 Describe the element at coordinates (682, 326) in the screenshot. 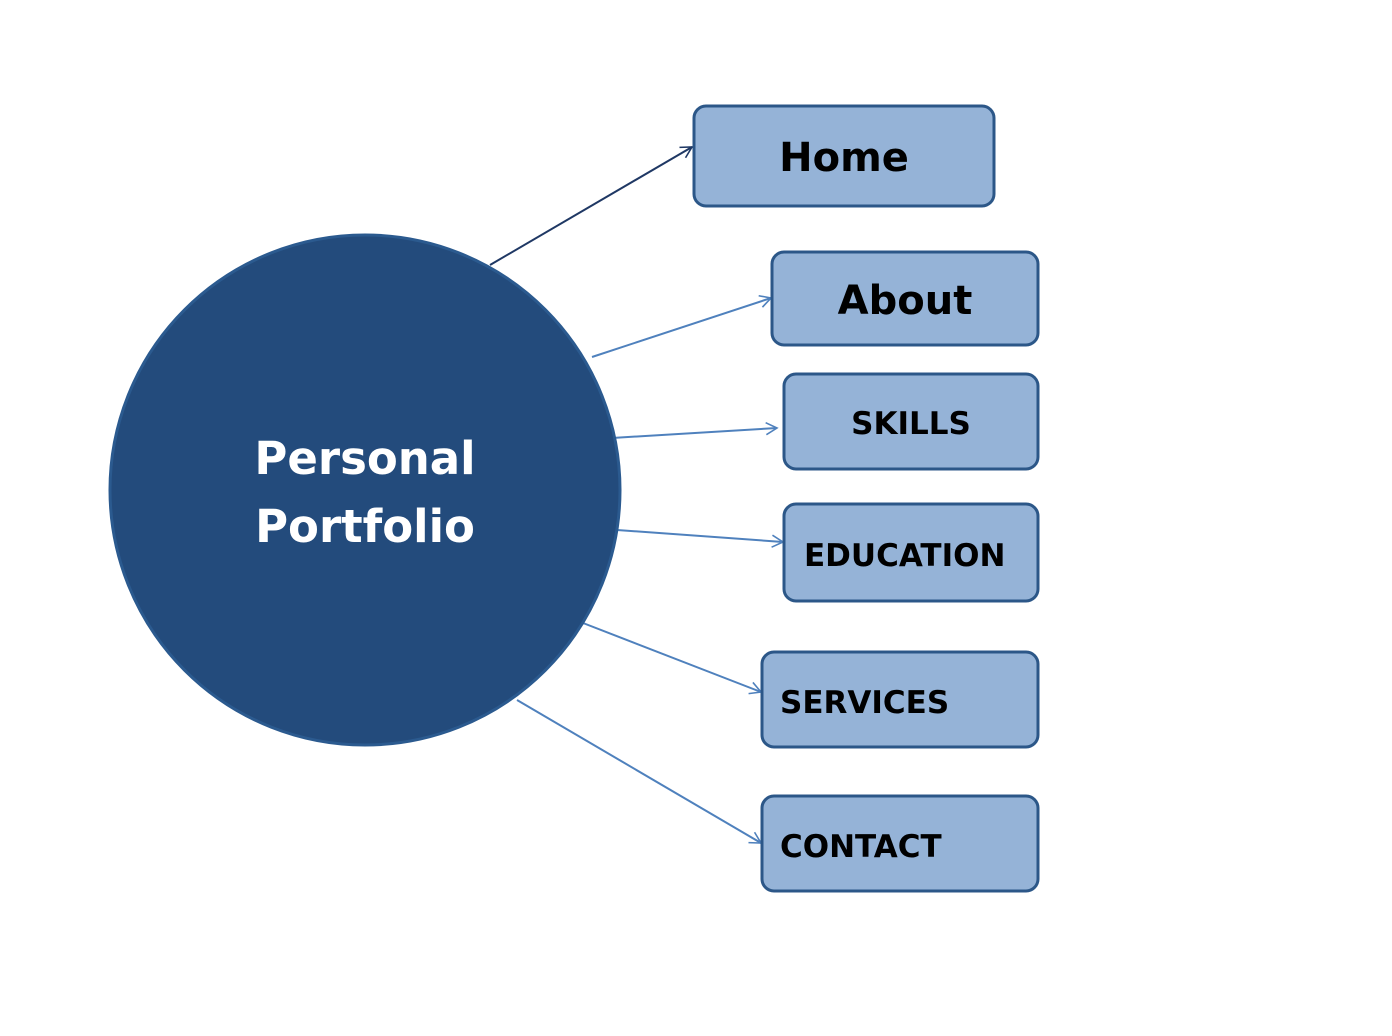

I see `arrow-to-about` at that location.